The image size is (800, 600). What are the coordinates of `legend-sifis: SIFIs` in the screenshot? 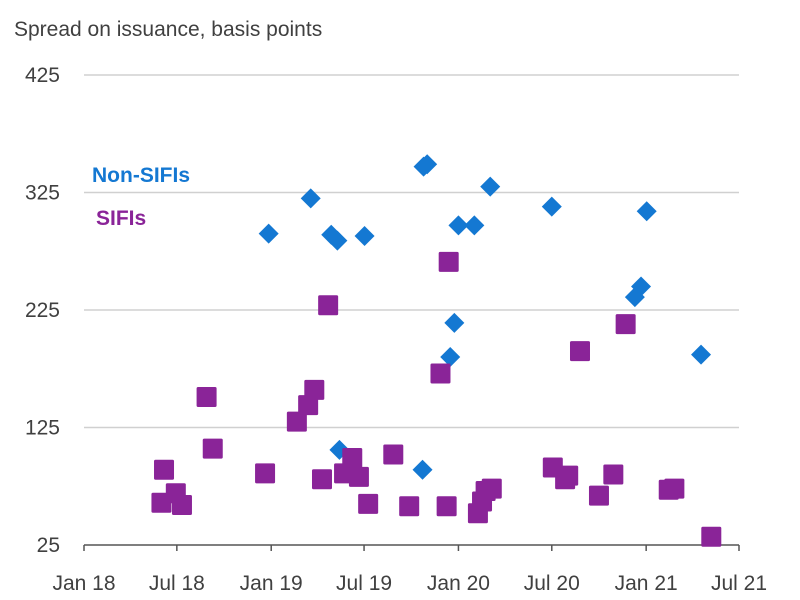 It's located at (121, 218).